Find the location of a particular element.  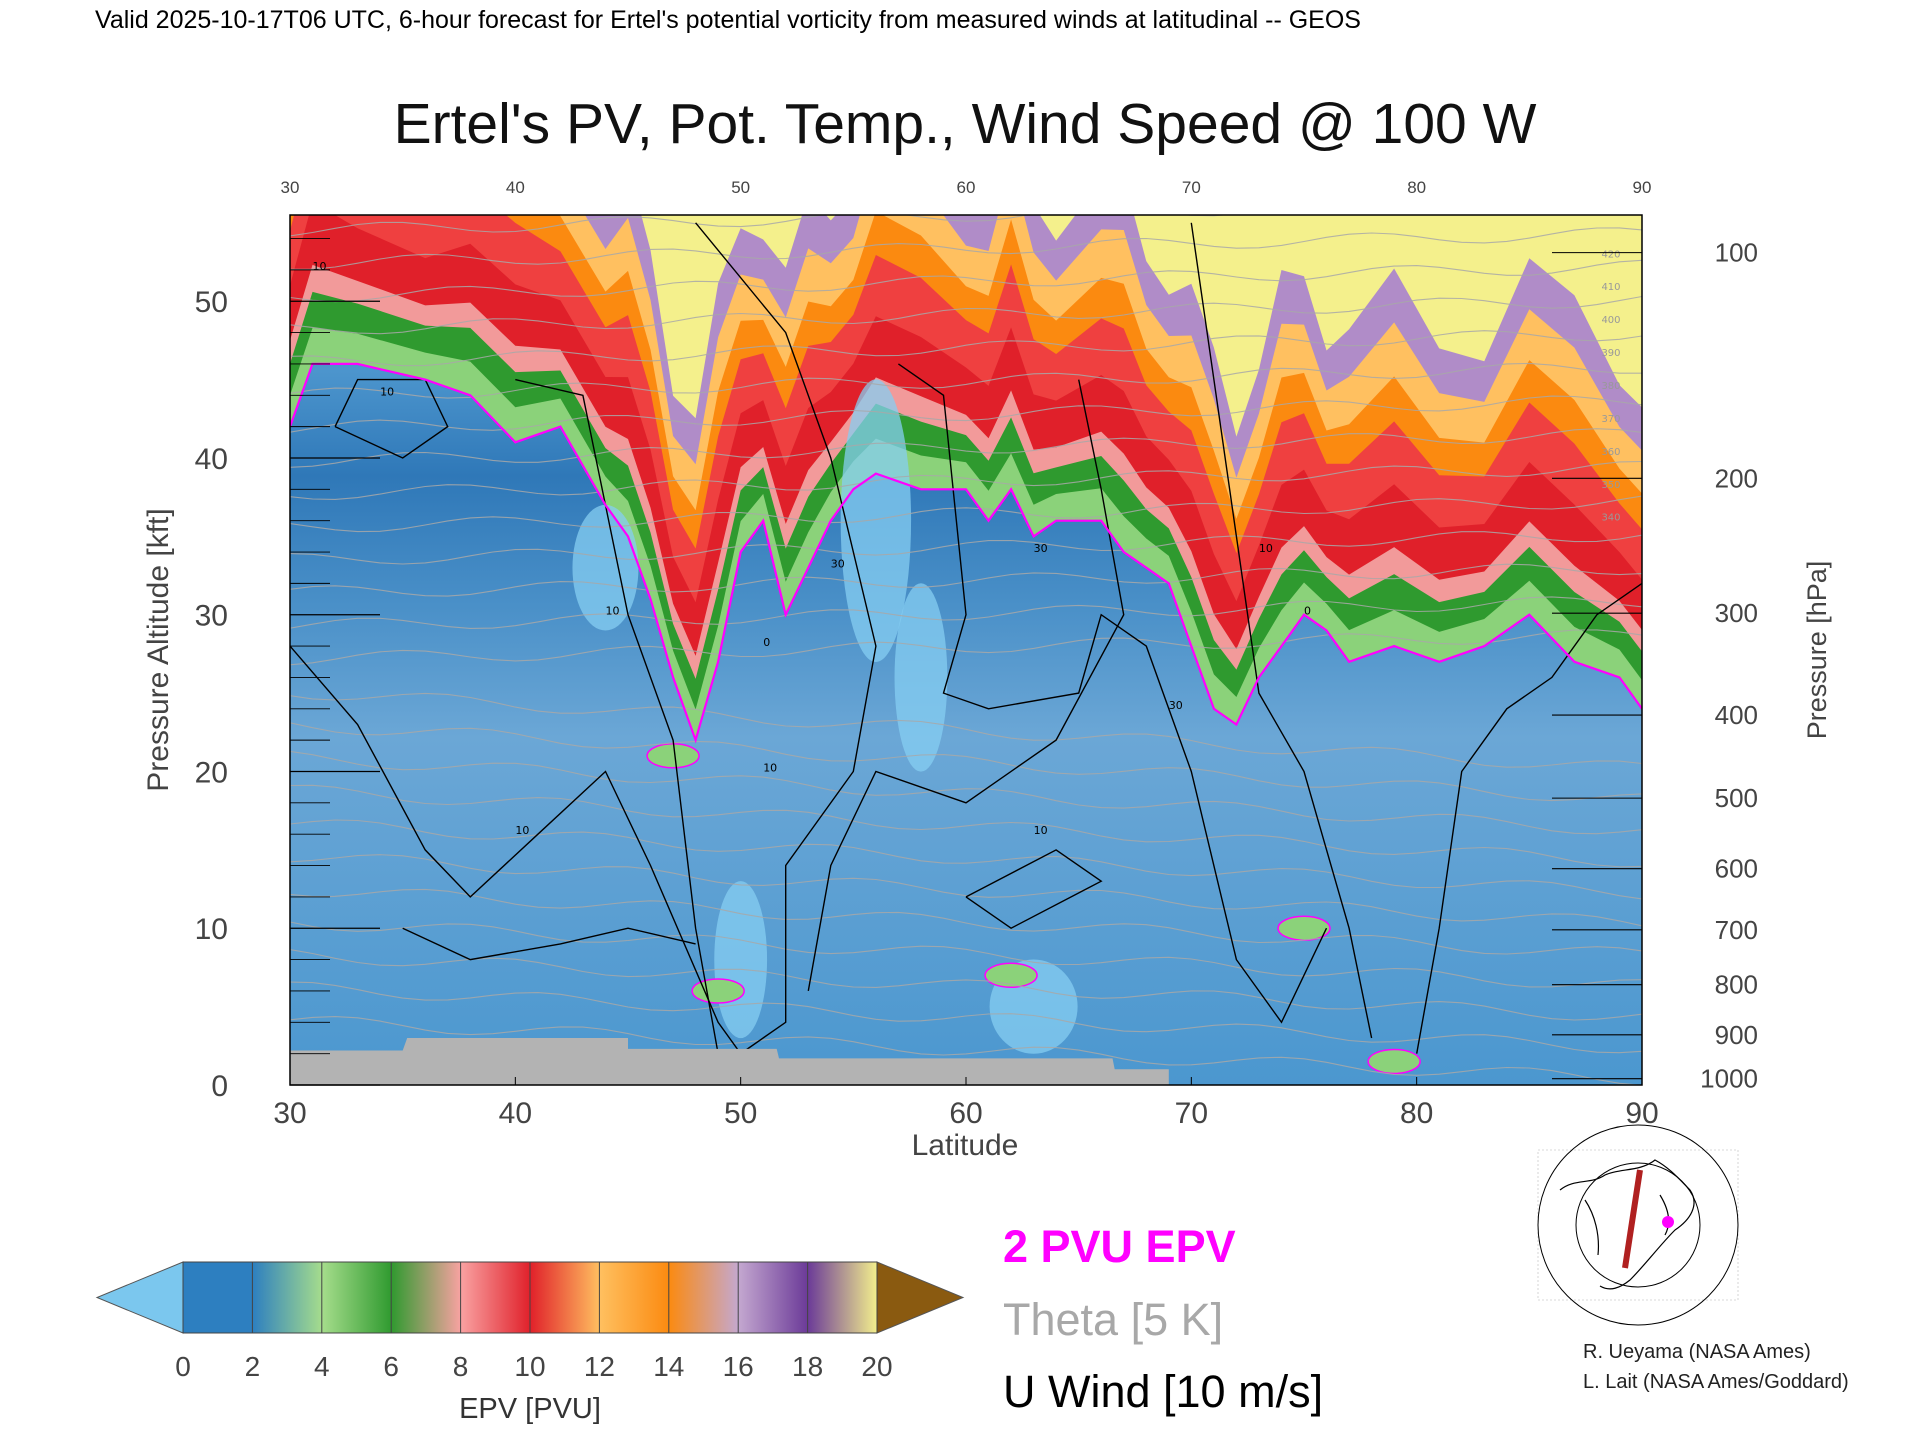

x-tick-30: 30 is located at coordinates (289, 1113).